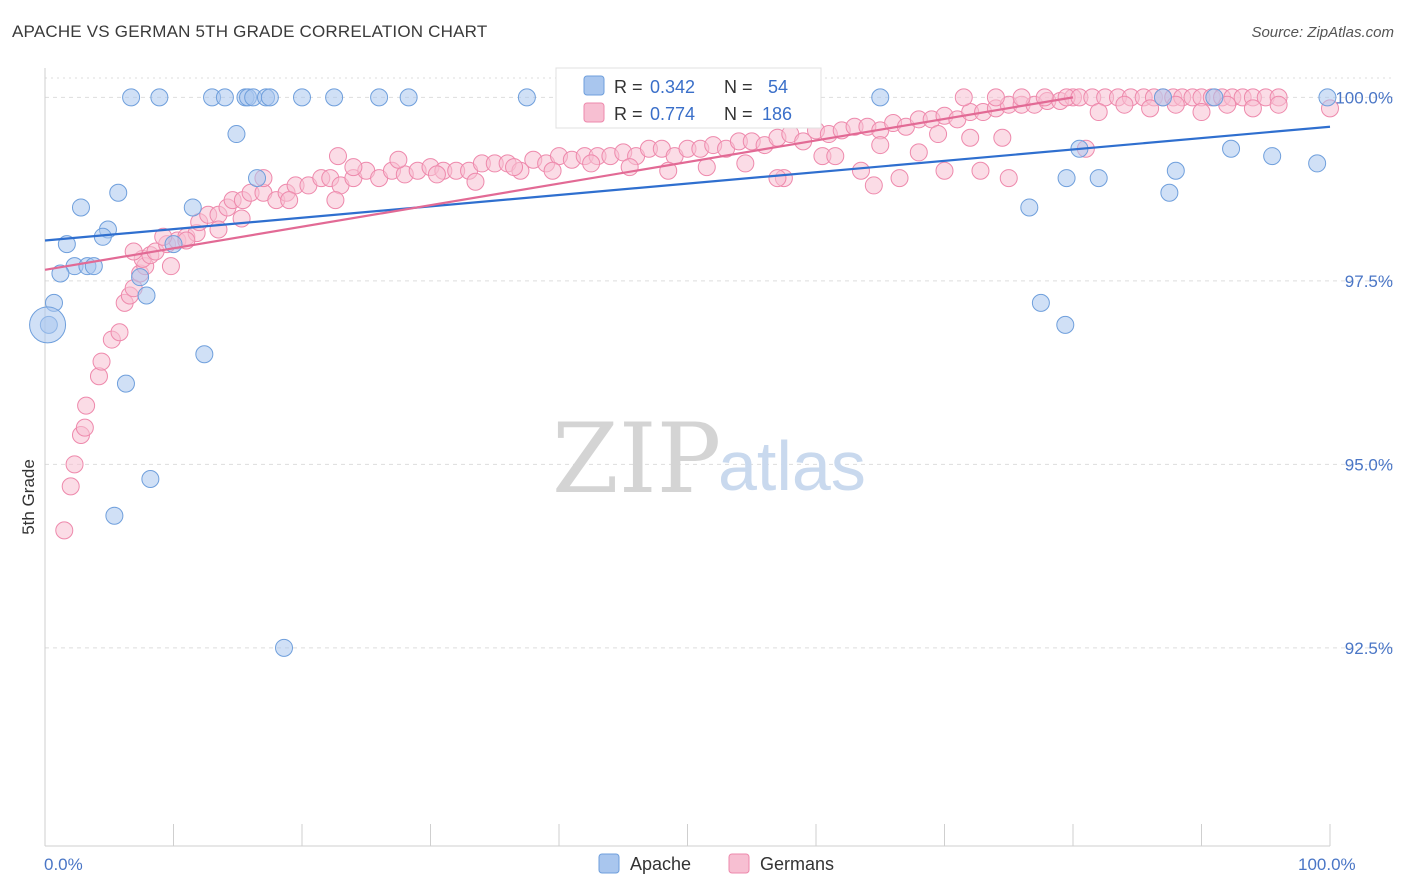 This screenshot has height=892, width=1406. I want to click on watermark-zip: ZIP, so click(636, 459).